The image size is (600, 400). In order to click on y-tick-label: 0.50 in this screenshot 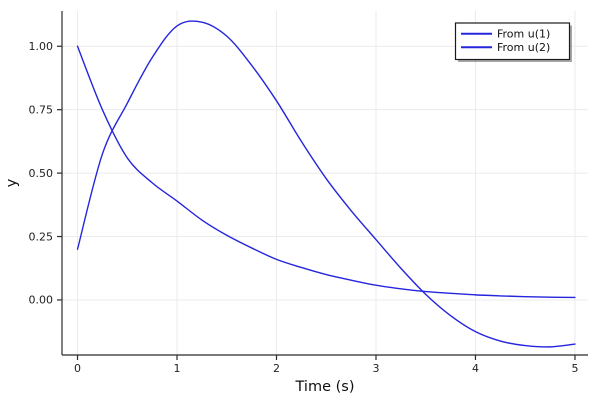, I will do `click(41, 173)`.